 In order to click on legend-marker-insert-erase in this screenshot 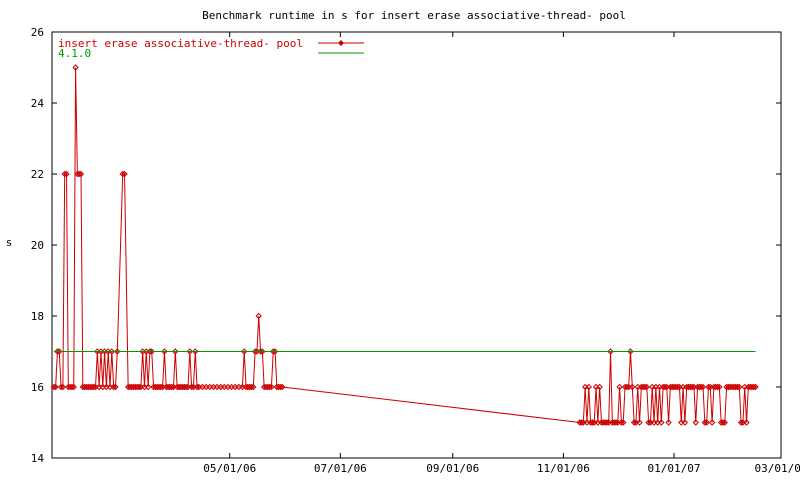, I will do `click(341, 43)`.